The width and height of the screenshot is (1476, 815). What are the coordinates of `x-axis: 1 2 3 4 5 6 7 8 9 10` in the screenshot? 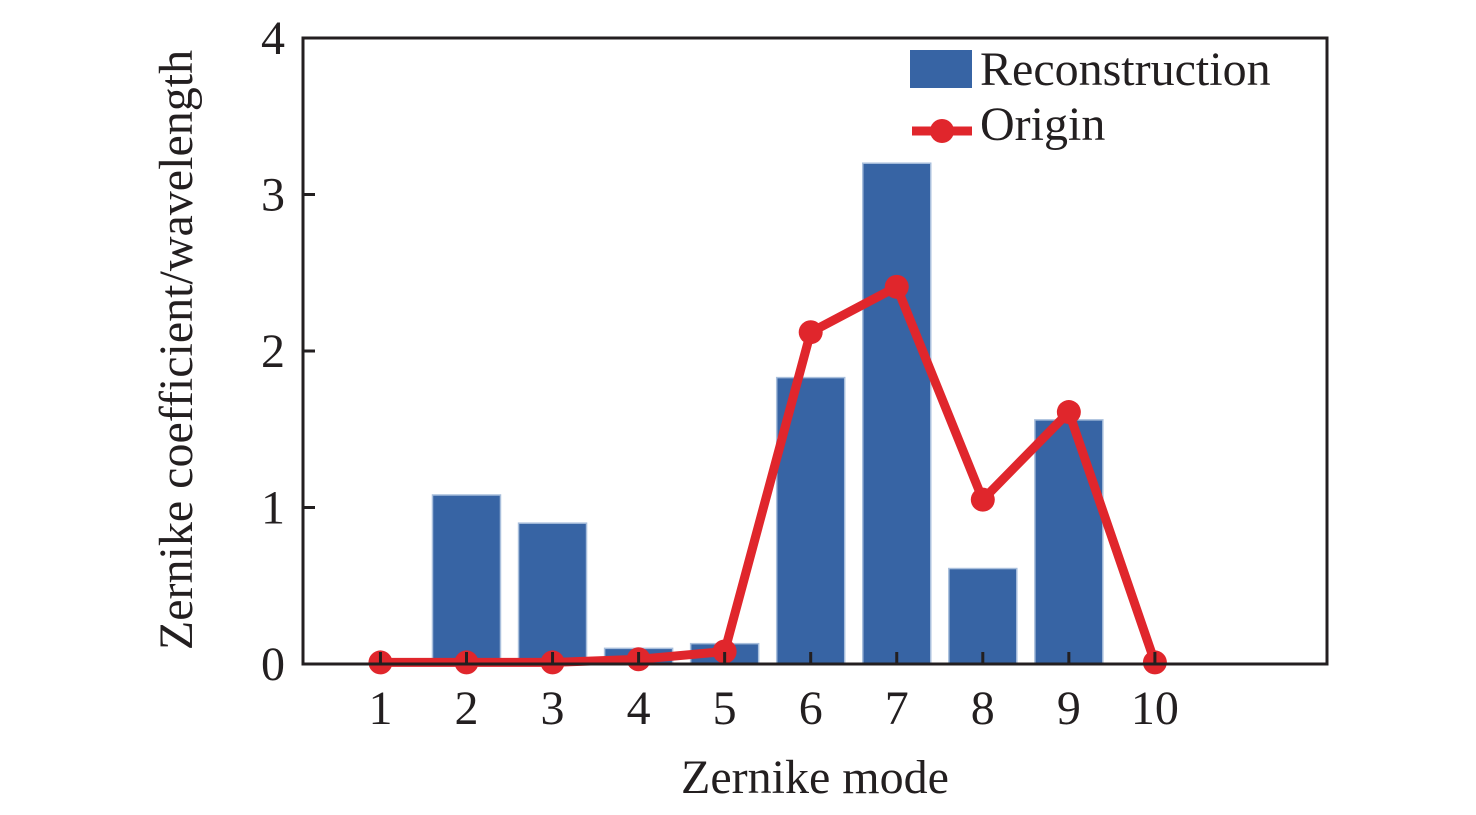 It's located at (773, 693).